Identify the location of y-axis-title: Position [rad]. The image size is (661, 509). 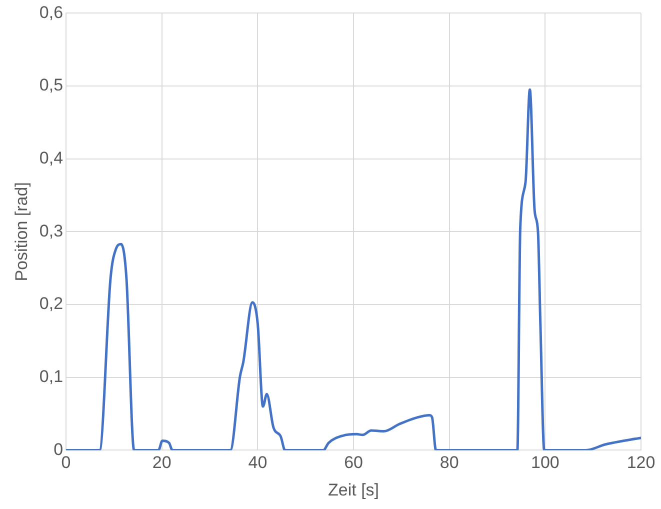
(21, 232).